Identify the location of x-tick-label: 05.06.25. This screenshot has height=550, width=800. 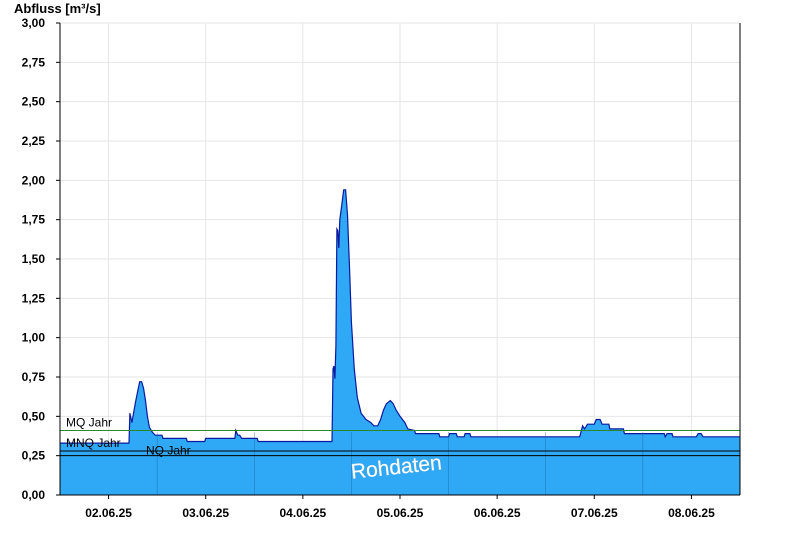
(400, 513).